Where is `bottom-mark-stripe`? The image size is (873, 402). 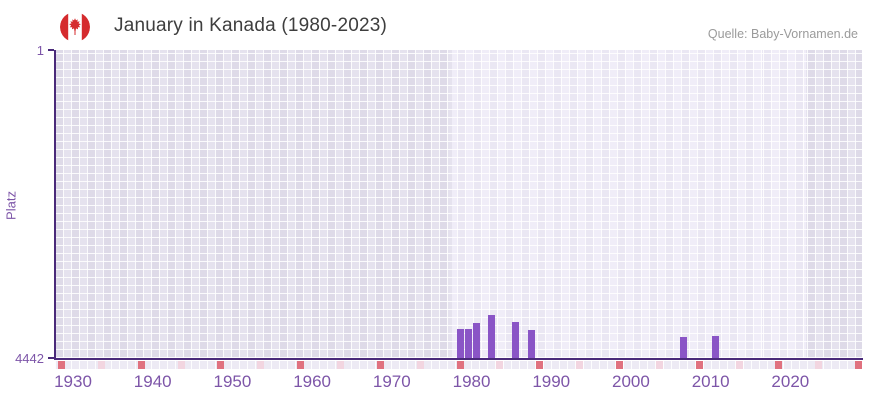
bottom-mark-stripe is located at coordinates (459, 365).